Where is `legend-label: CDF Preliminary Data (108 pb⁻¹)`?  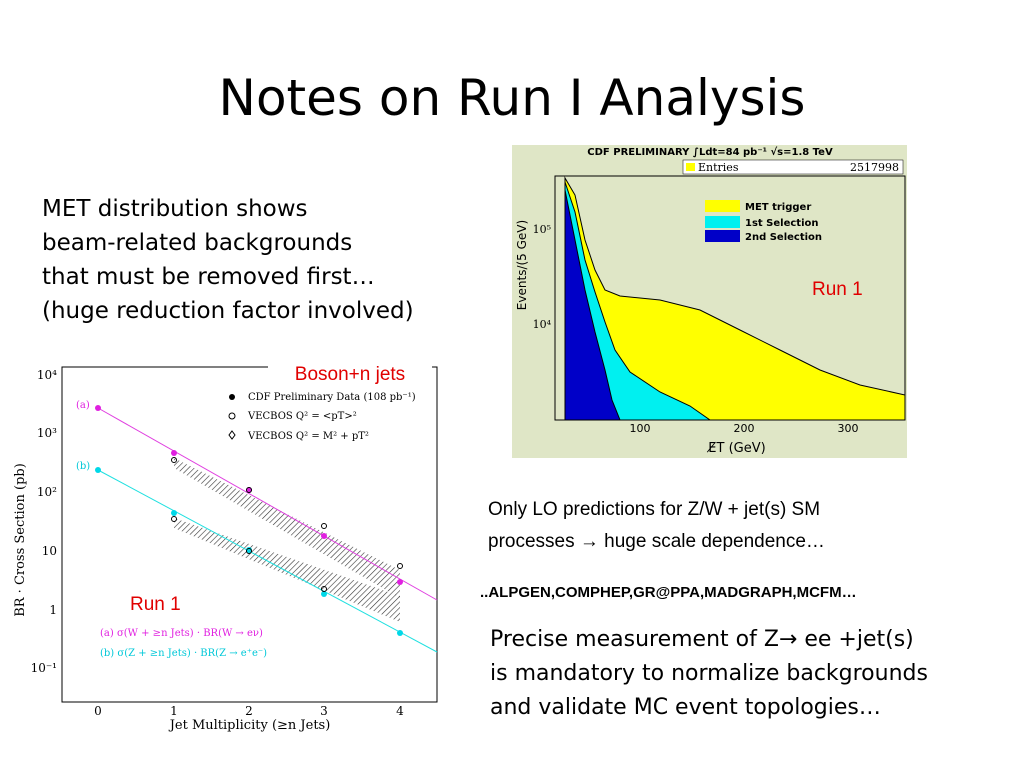
legend-label: CDF Preliminary Data (108 pb⁻¹) is located at coordinates (332, 397).